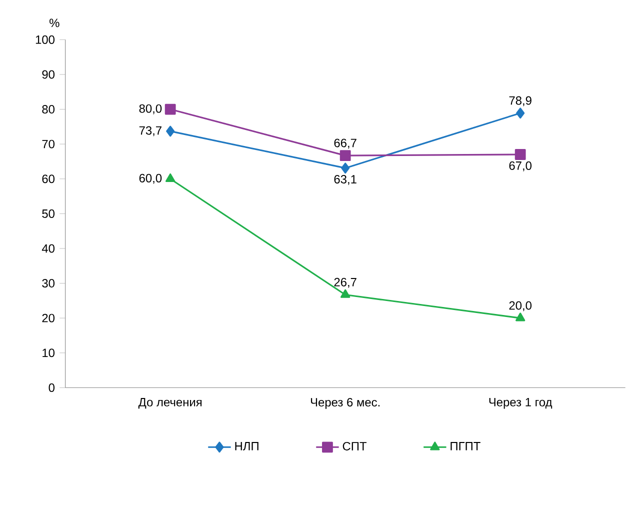 Image resolution: width=638 pixels, height=517 pixels. Describe the element at coordinates (354, 446) in the screenshot. I see `legend-label: СПТ` at that location.